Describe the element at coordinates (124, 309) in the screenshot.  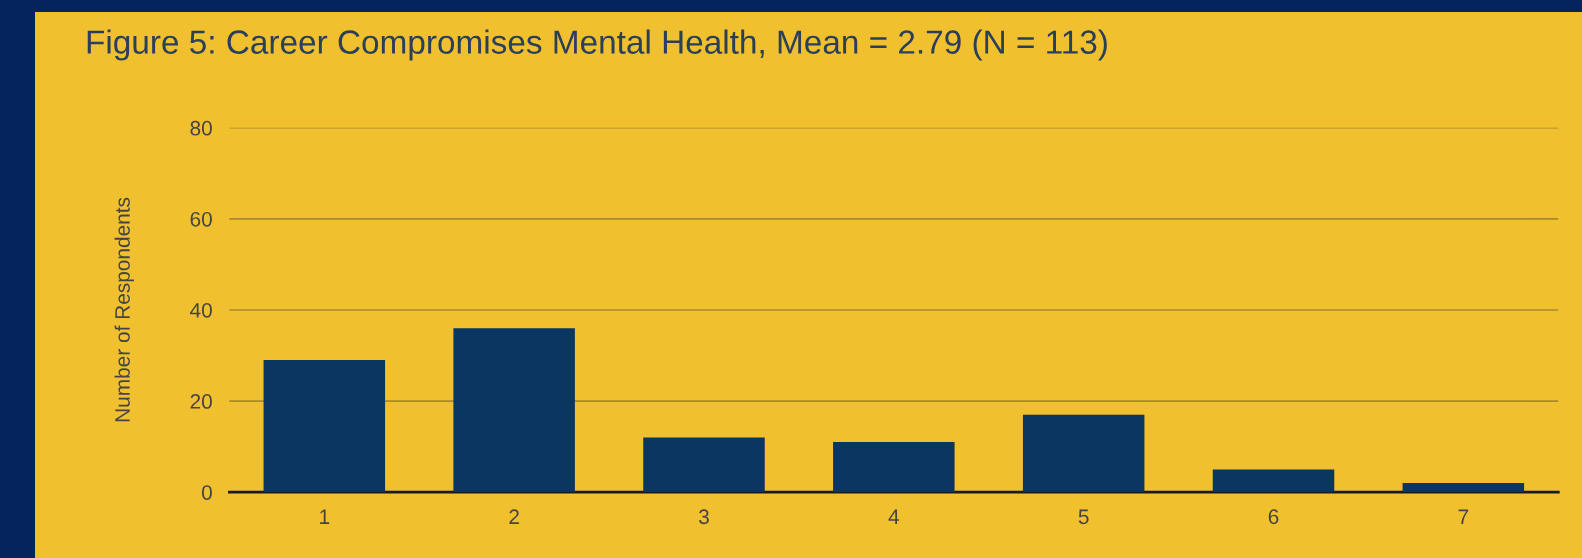
I see `y-axis-title: Number of Respondents` at that location.